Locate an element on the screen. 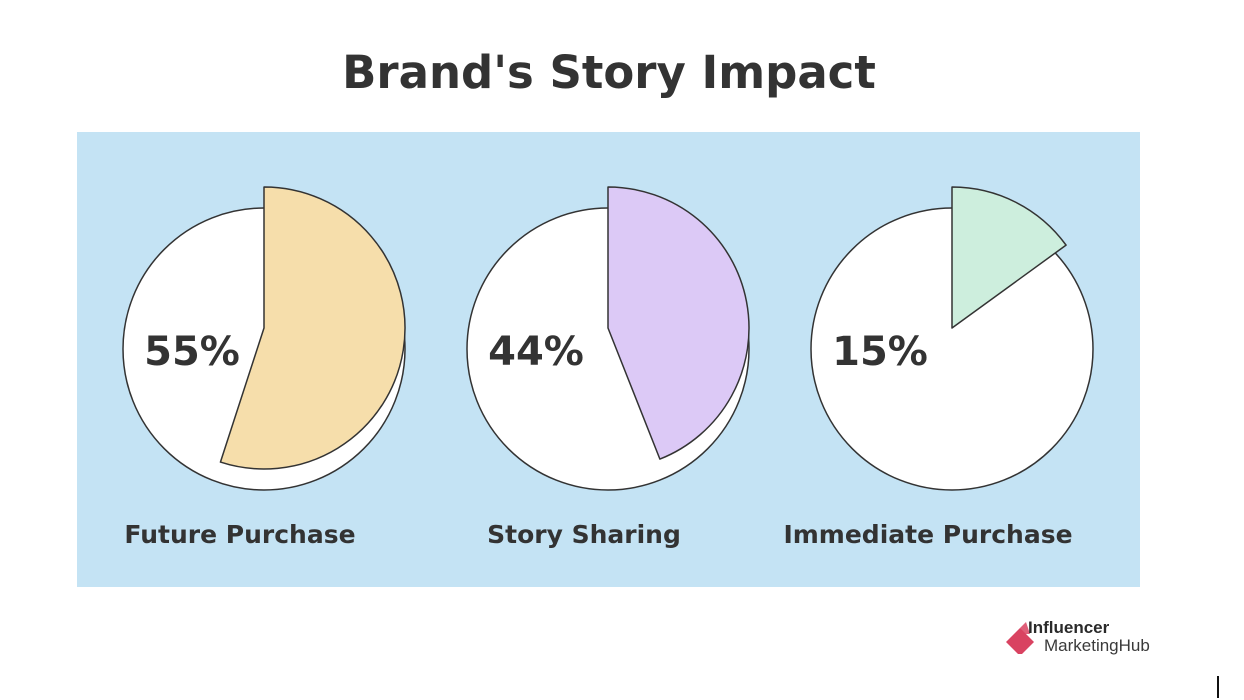 The width and height of the screenshot is (1244, 700). influencer-marketinghub-logo: Influencer MarketingHub is located at coordinates (1094, 640).